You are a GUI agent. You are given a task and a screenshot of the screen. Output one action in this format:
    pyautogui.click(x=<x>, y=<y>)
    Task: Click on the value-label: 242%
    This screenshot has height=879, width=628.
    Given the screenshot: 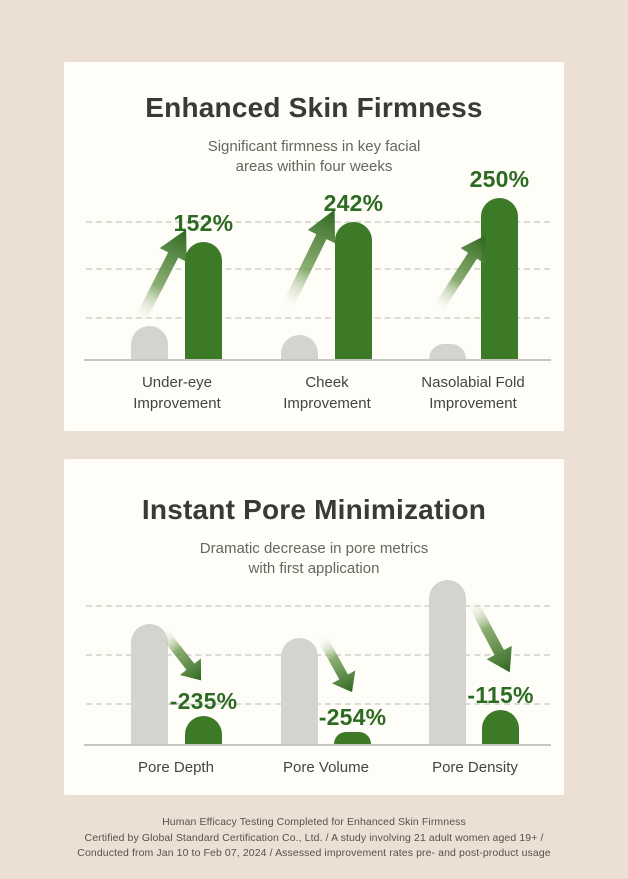 What is the action you would take?
    pyautogui.click(x=353, y=203)
    